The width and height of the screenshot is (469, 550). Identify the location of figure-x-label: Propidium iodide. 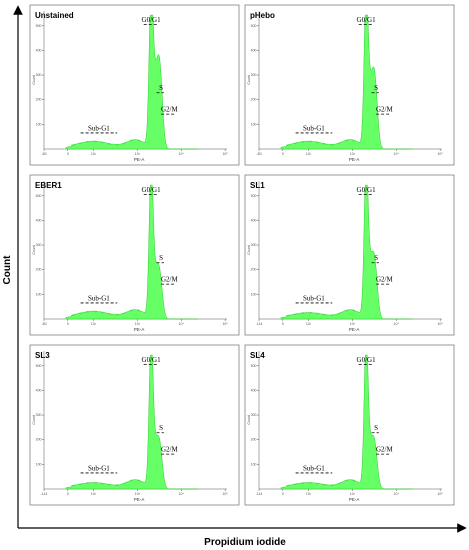
(245, 542).